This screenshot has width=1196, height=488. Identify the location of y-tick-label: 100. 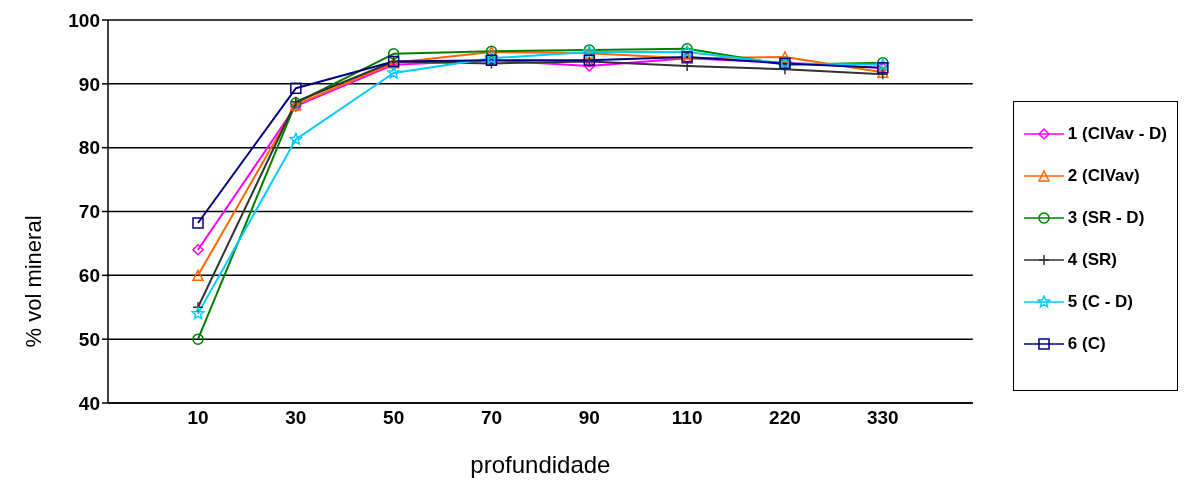
(84, 20).